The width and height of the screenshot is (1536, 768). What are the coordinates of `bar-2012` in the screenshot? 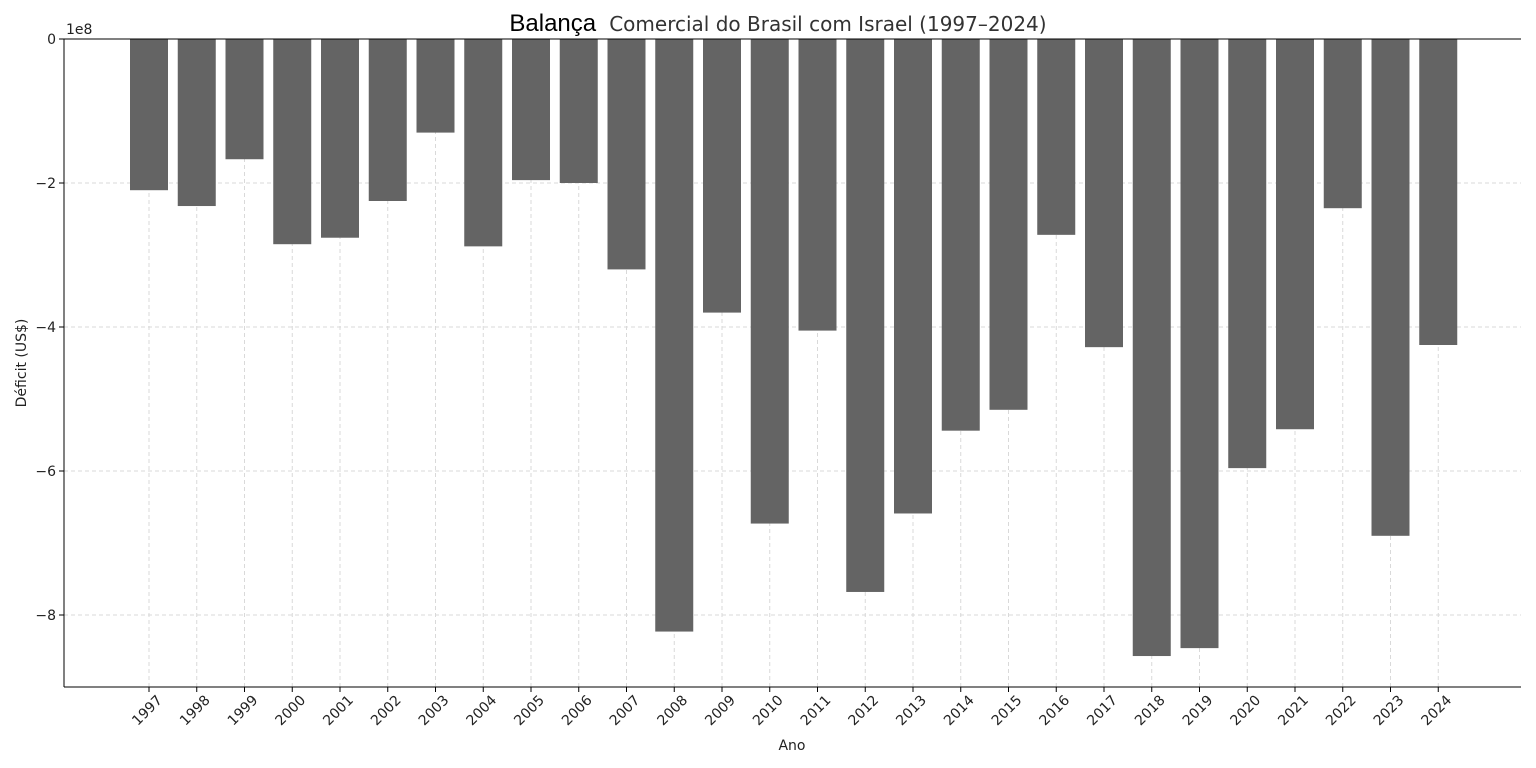 It's located at (865, 315).